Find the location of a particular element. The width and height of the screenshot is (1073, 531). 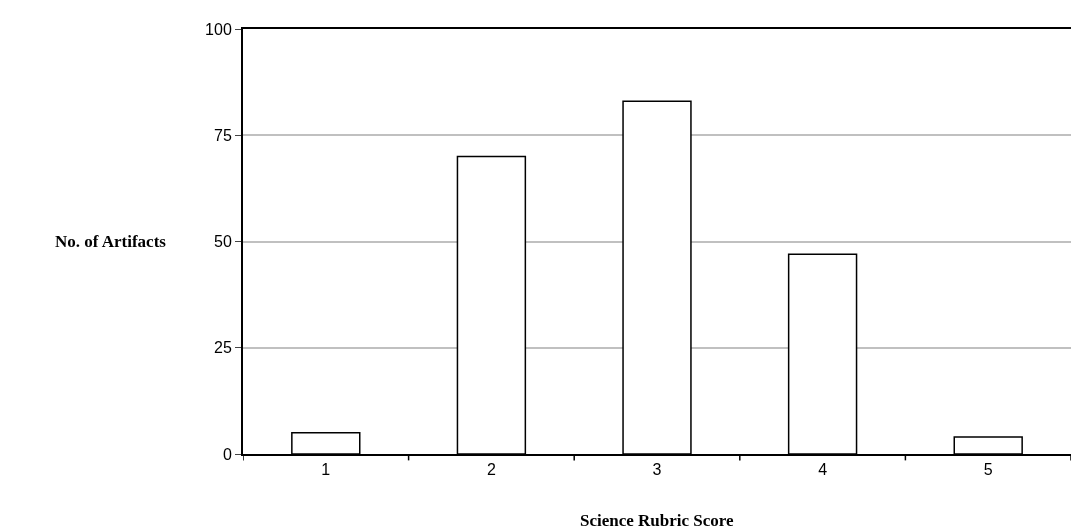

x-tick-label: 1 is located at coordinates (326, 470).